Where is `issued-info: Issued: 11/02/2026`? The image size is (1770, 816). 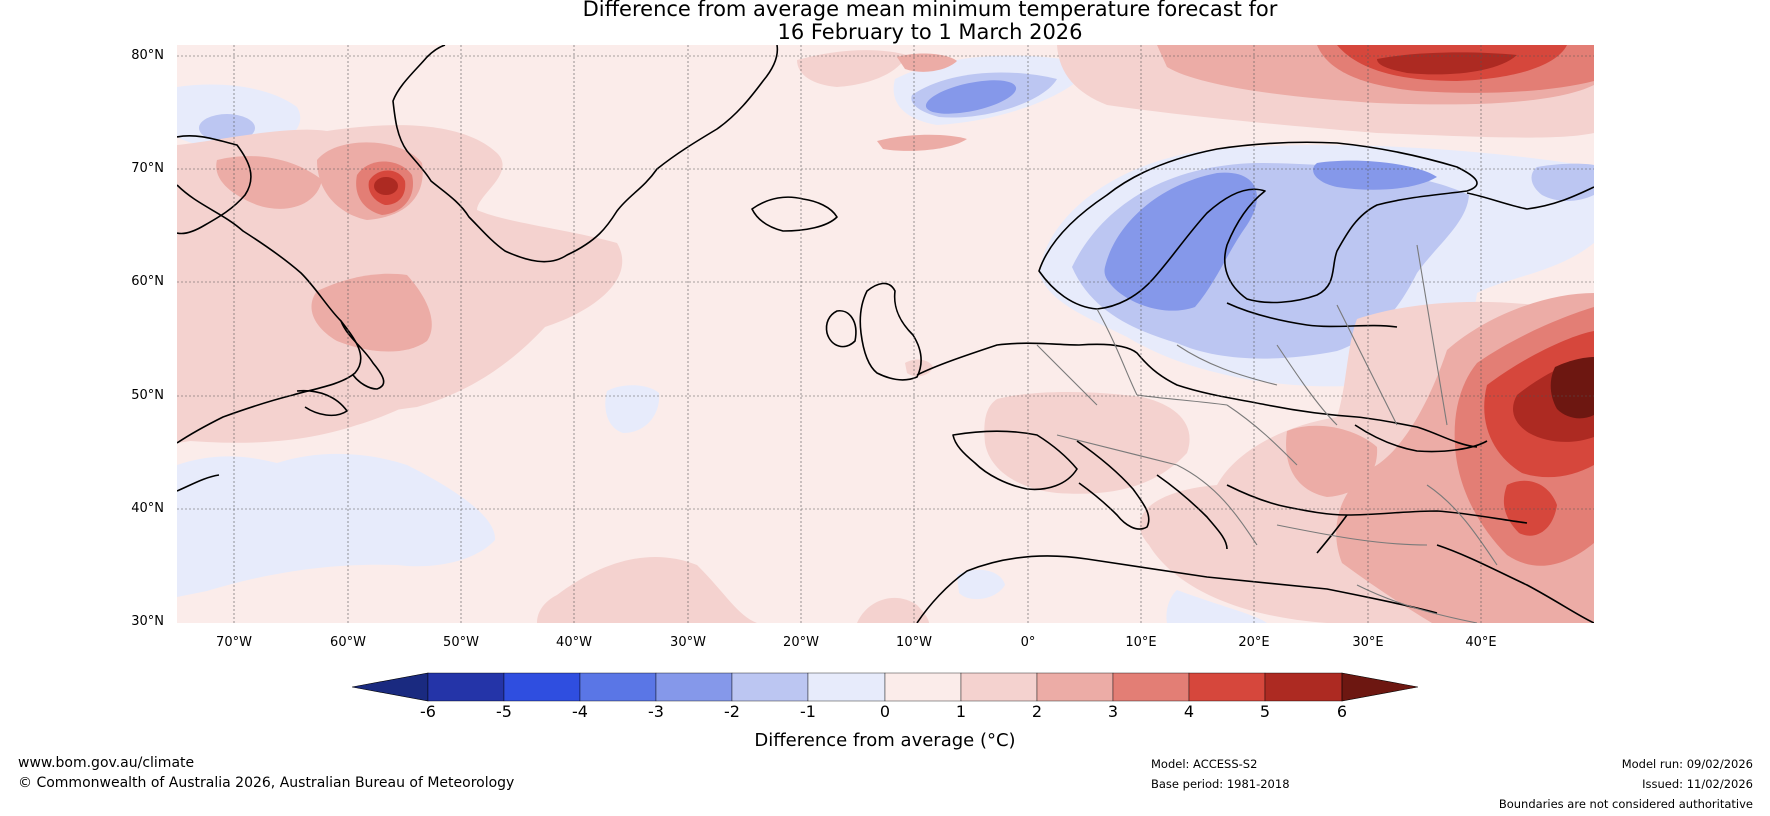 issued-info: Issued: 11/02/2026 is located at coordinates (1697, 784).